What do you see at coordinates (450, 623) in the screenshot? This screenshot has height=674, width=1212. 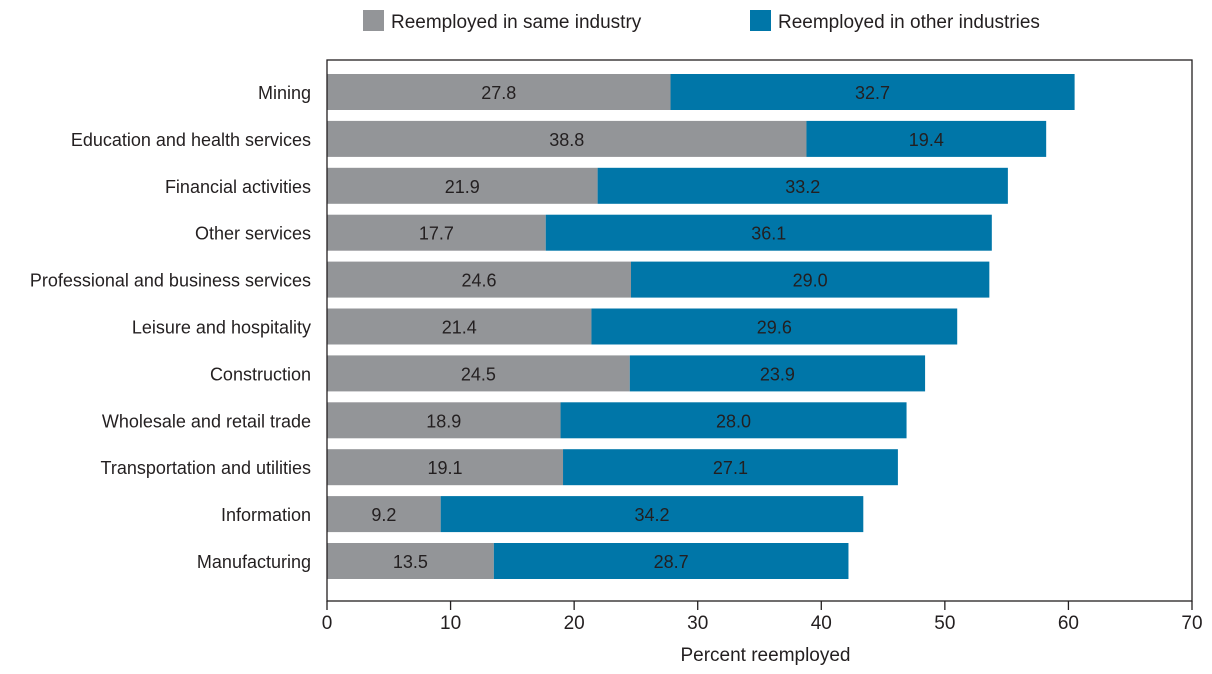 I see `x-tick-label: 10` at bounding box center [450, 623].